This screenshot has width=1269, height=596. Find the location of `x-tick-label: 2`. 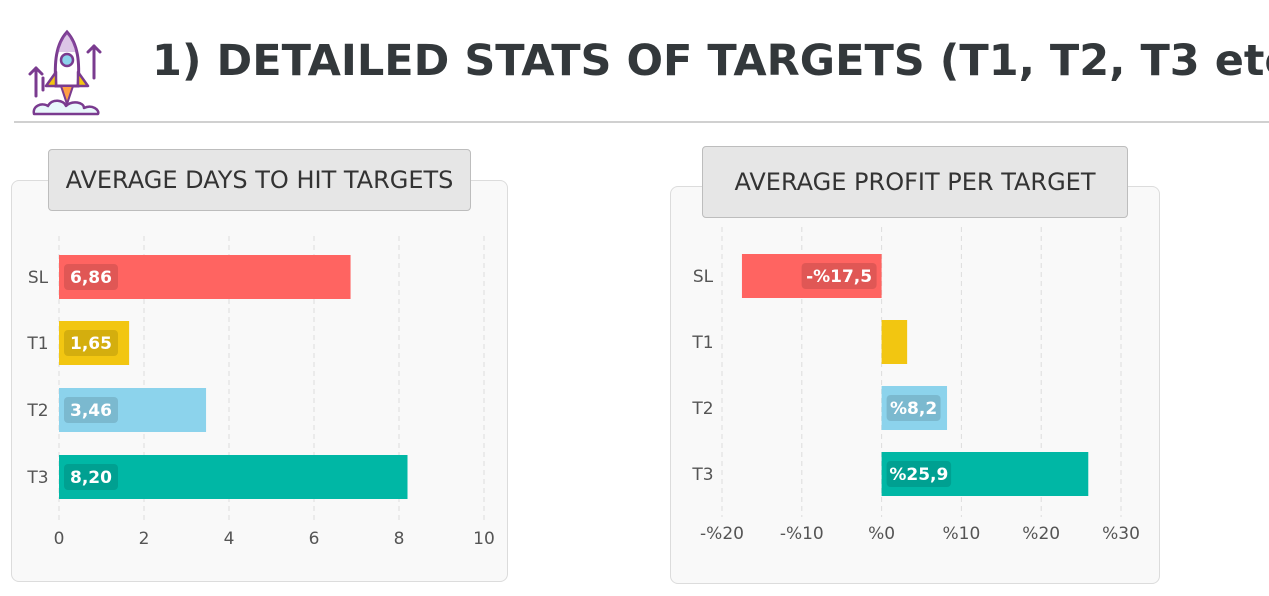

x-tick-label: 2 is located at coordinates (144, 539).